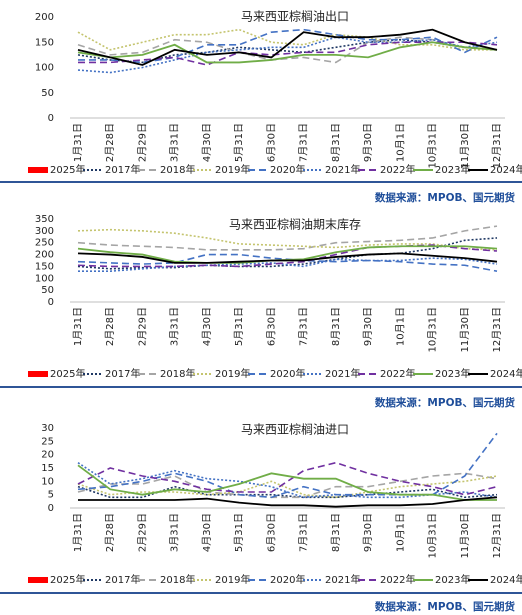  I want to click on chart-title: 马来西亚棕榈油期末库存, so click(295, 224).